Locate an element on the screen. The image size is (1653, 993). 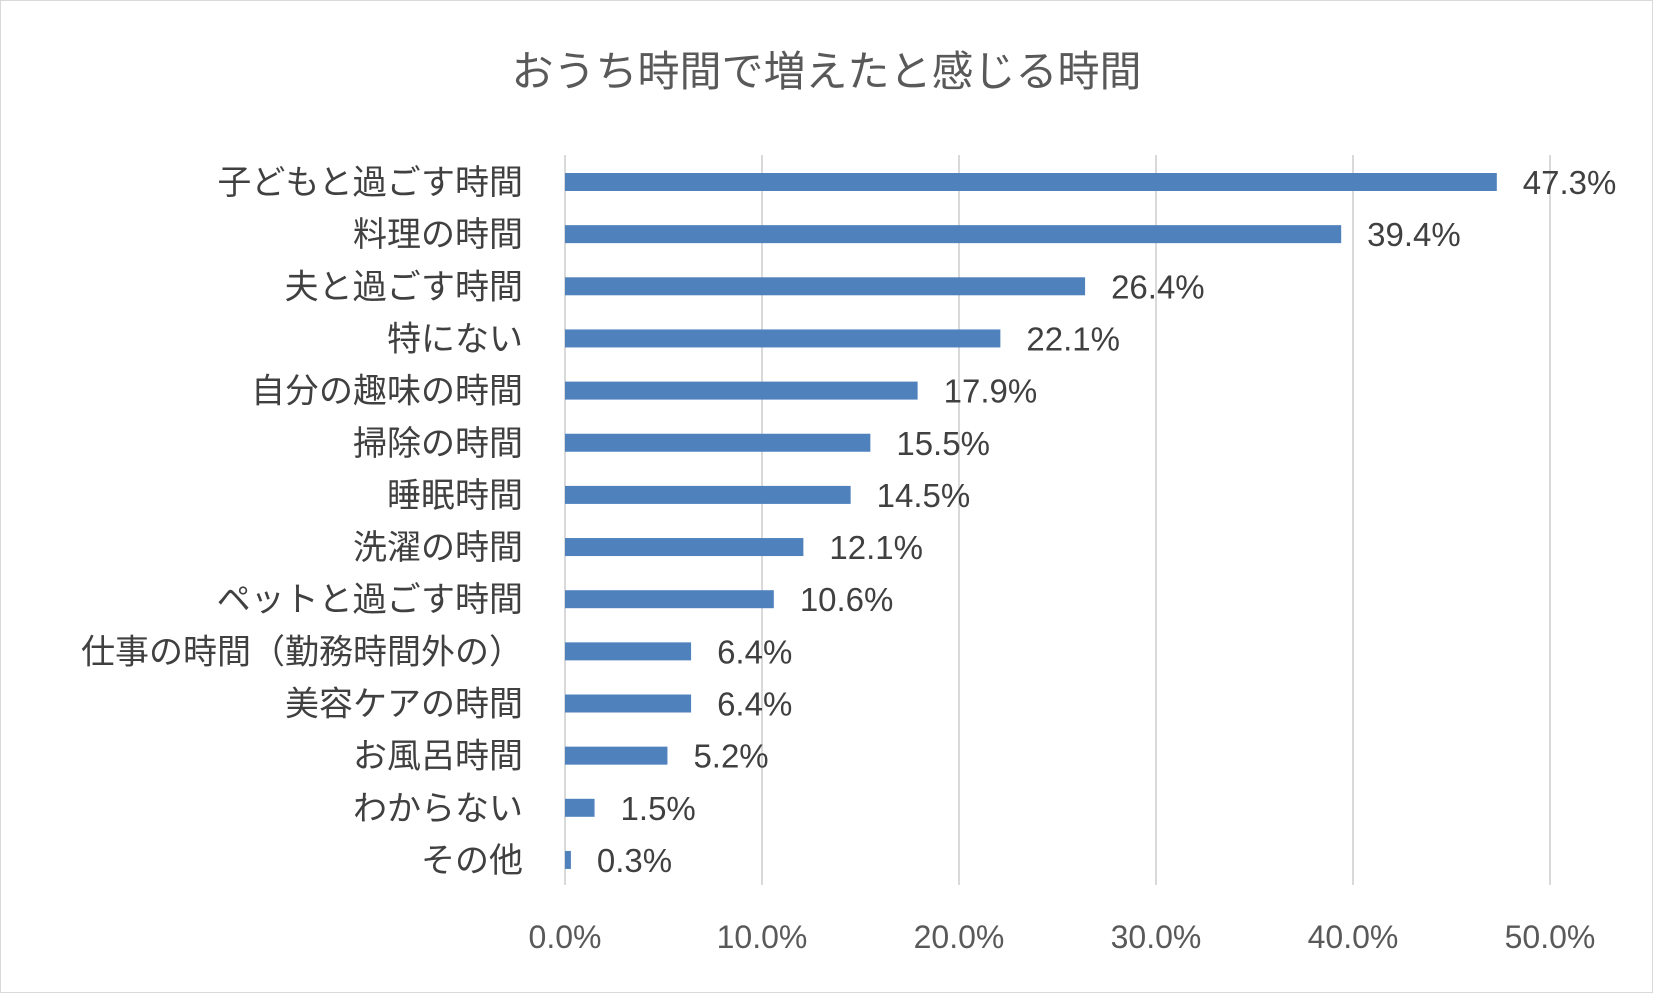
category-label: 特にない is located at coordinates (455, 339).